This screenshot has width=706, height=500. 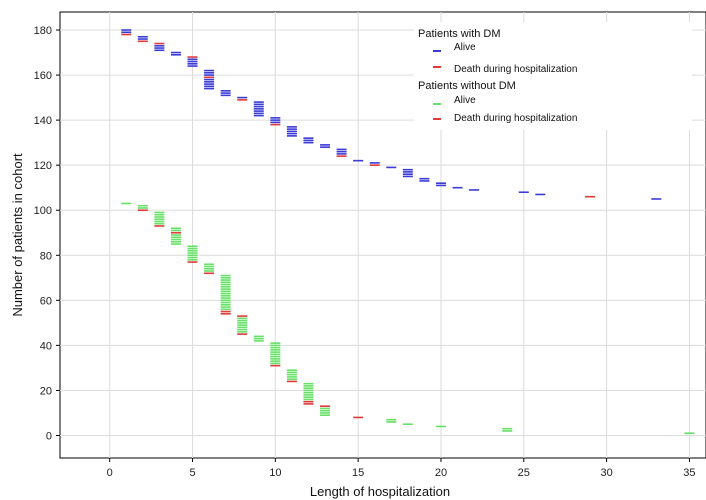 What do you see at coordinates (515, 118) in the screenshot?
I see `legend-label-non-dm-death: Death during hospitalization` at bounding box center [515, 118].